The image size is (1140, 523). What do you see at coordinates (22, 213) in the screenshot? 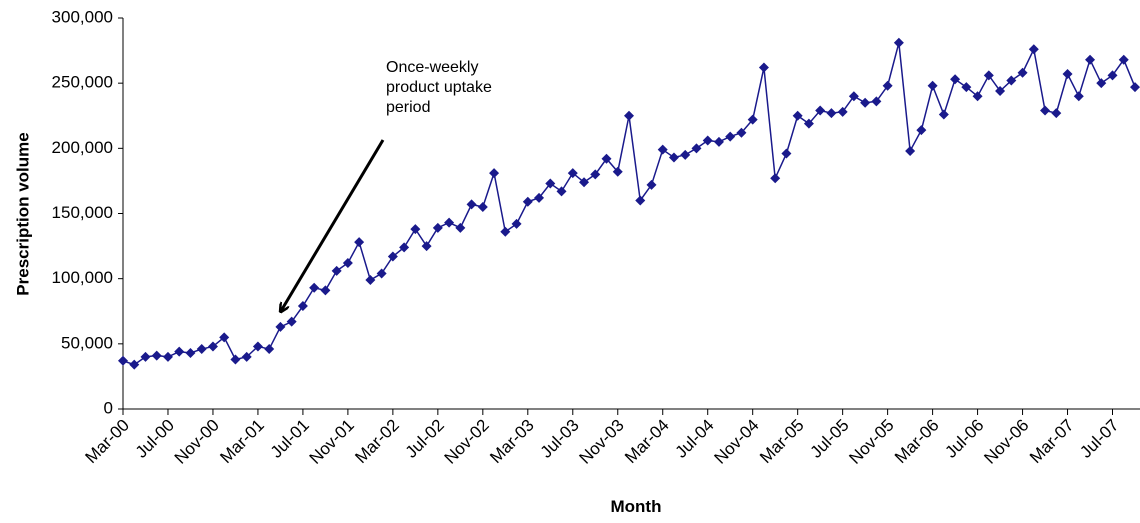
I see `y-axis-title: Prescription volume` at bounding box center [22, 213].